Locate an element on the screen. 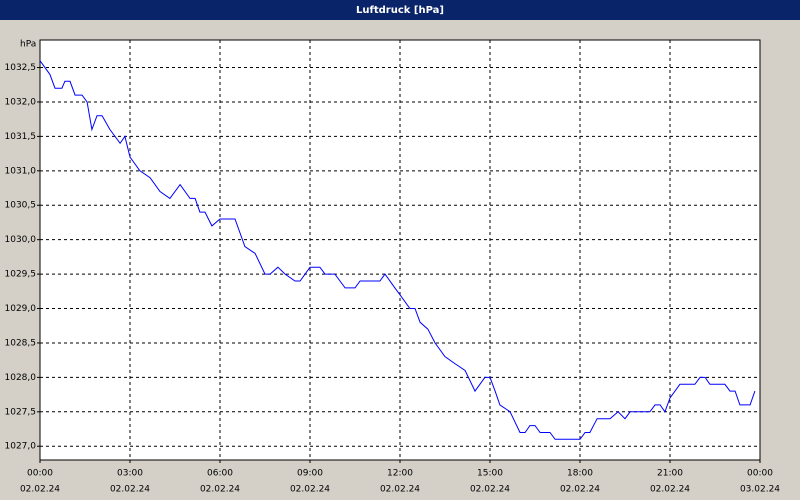  y-axis-label: hPa is located at coordinates (28, 45).